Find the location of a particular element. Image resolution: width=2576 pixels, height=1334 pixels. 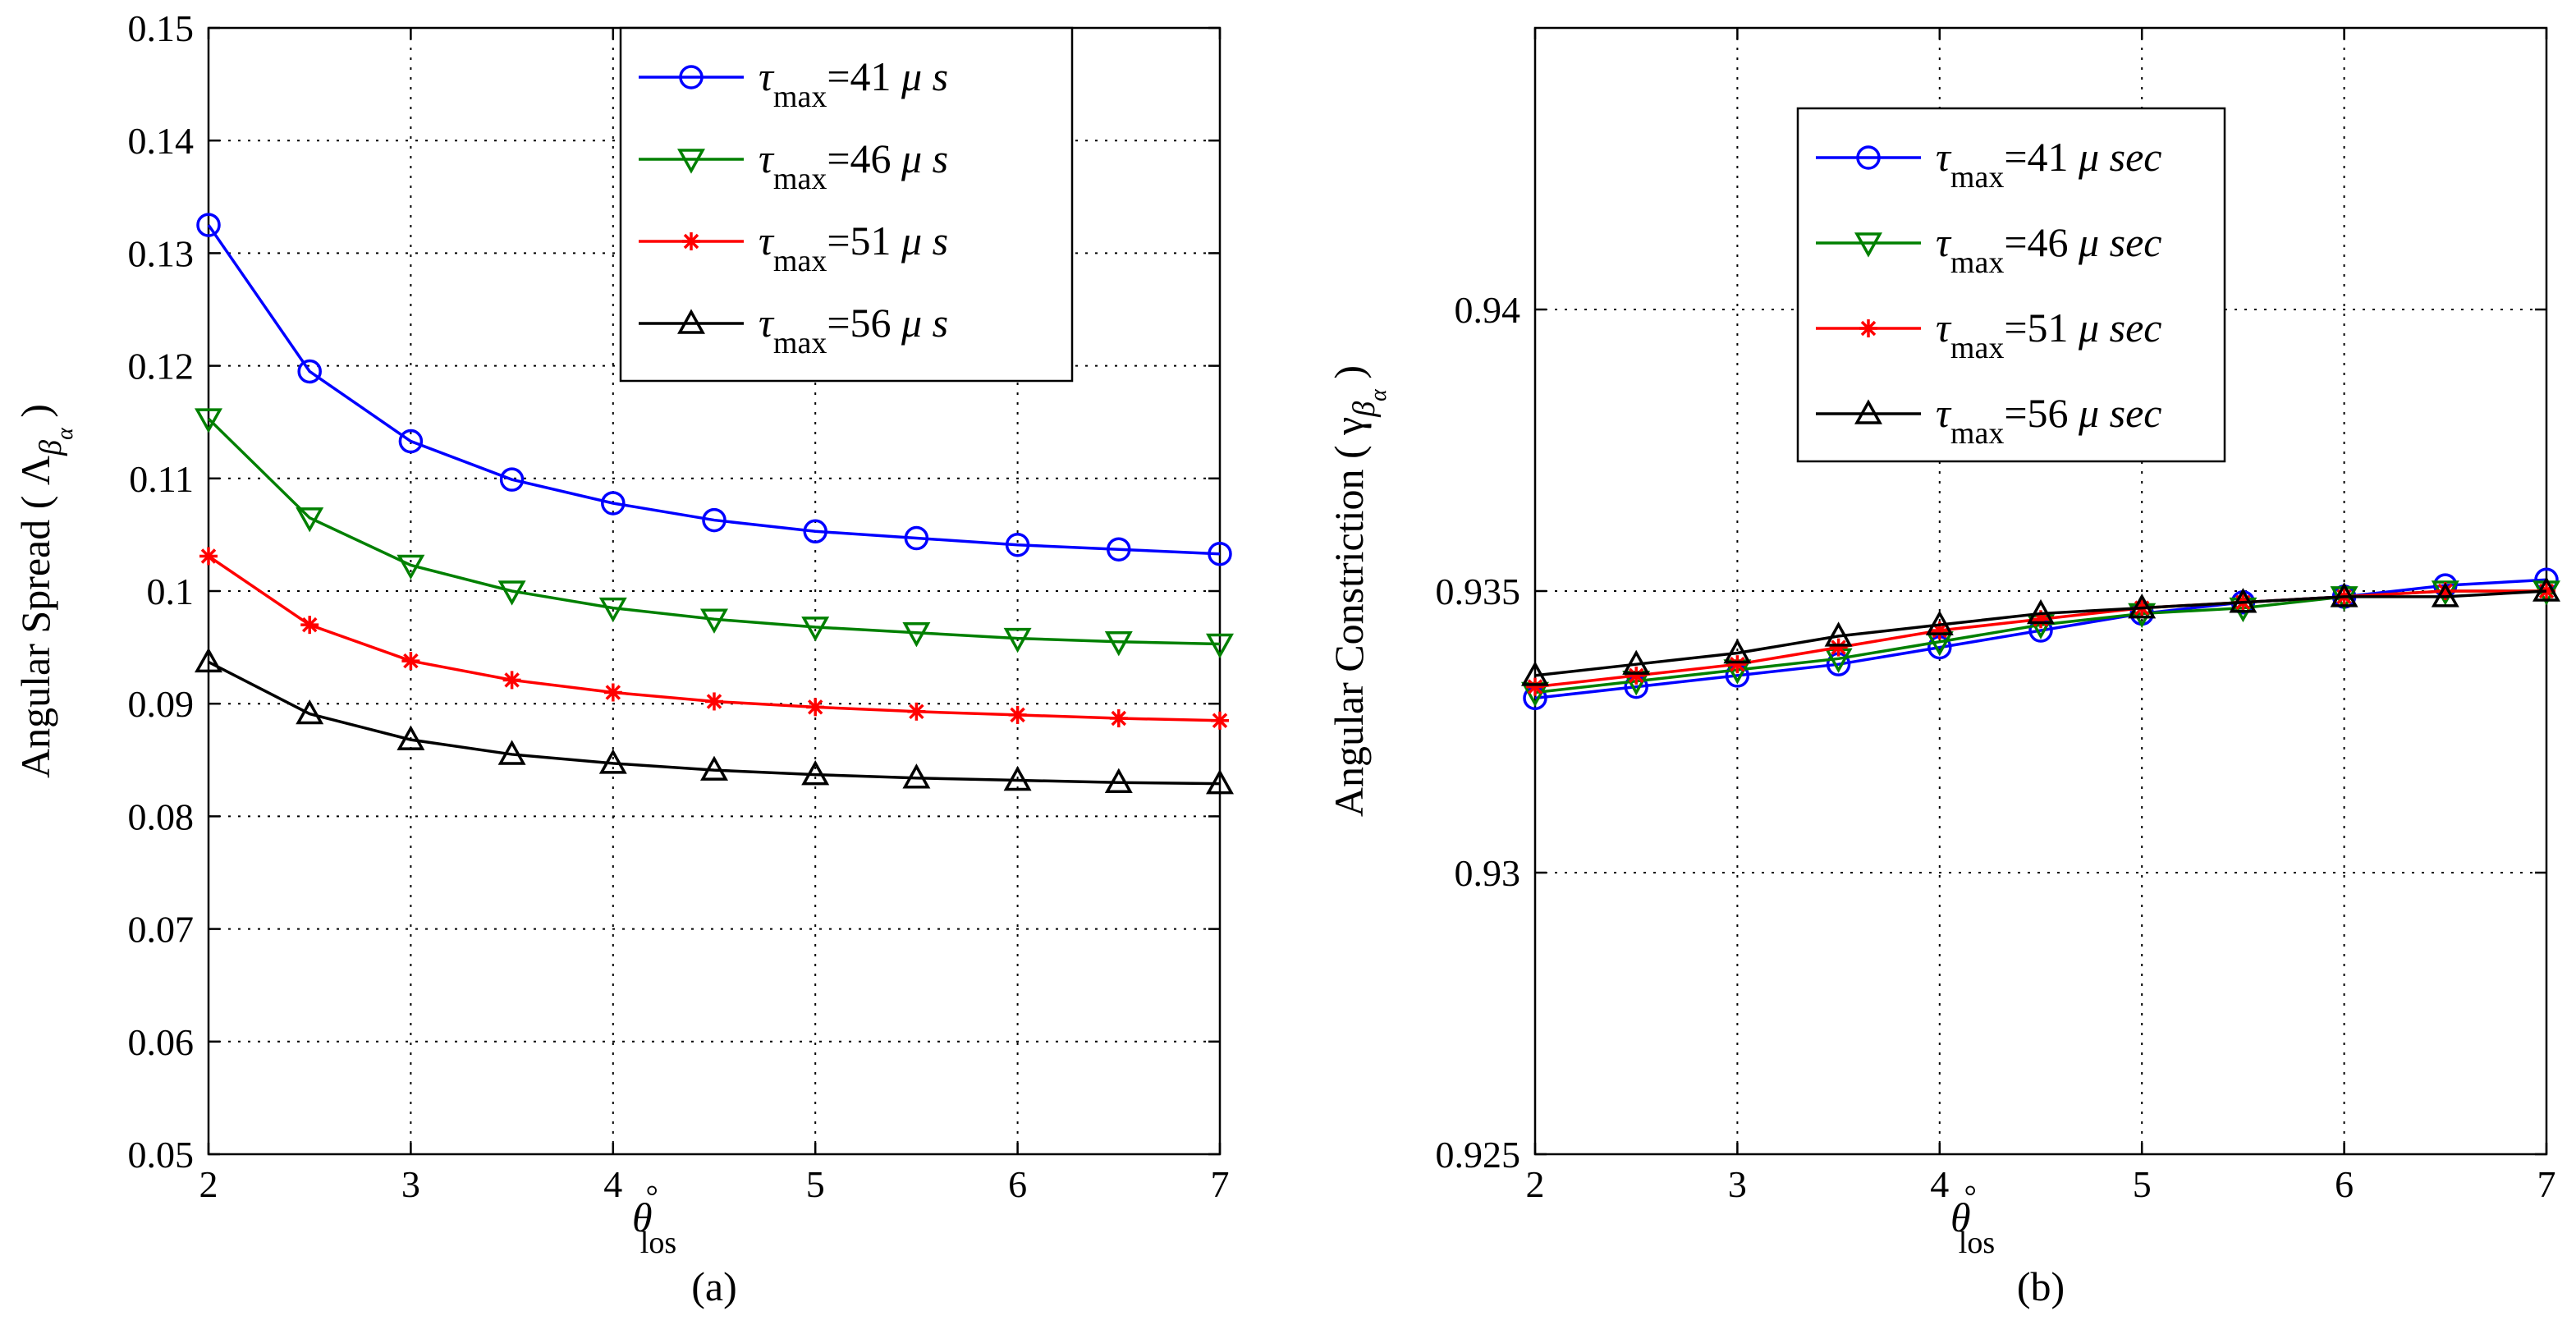

legend-entry: τmax=41 μ sec is located at coordinates (1989, 164).